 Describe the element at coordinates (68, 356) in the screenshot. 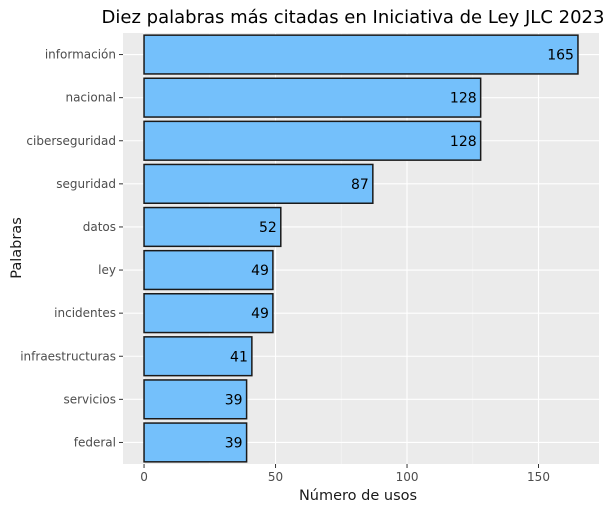

I see `y-tick-label: infraestructuras` at that location.